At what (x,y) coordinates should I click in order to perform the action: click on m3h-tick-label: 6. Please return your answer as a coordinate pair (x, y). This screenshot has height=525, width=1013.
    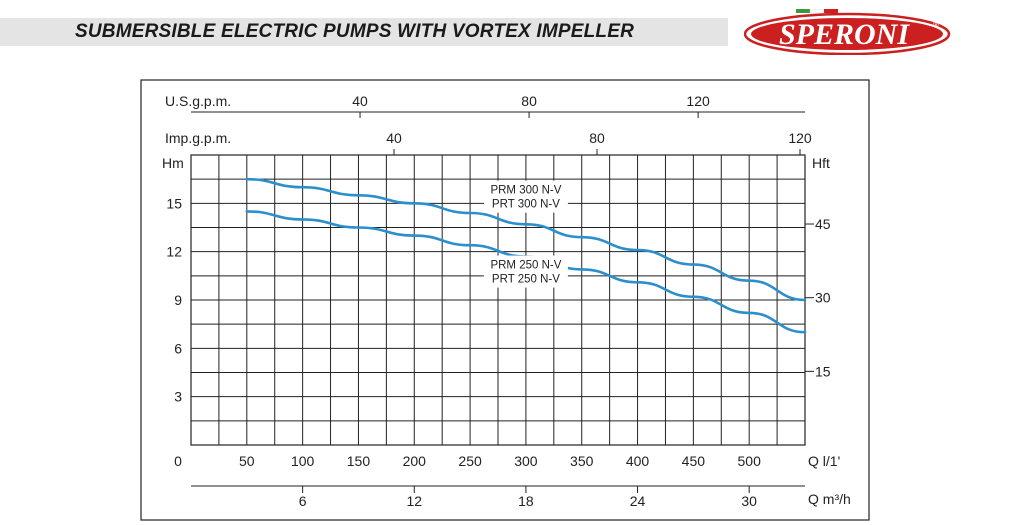
    Looking at the image, I should click on (303, 501).